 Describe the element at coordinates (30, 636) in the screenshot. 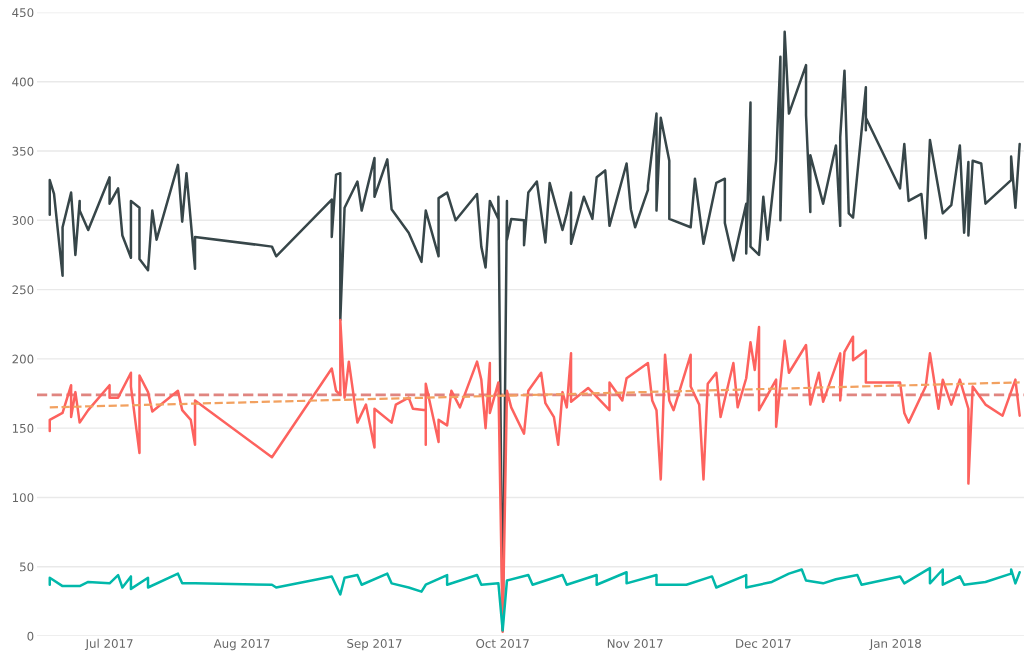

I see `y-tick-label: 0` at that location.